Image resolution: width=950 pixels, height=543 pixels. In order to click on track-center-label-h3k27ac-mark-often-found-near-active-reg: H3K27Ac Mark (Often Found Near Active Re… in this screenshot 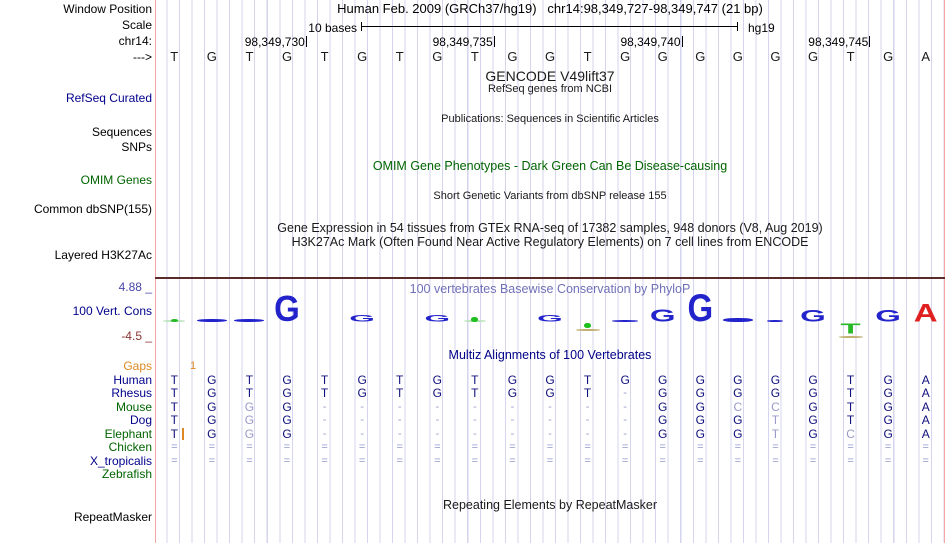, I will do `click(550, 242)`.